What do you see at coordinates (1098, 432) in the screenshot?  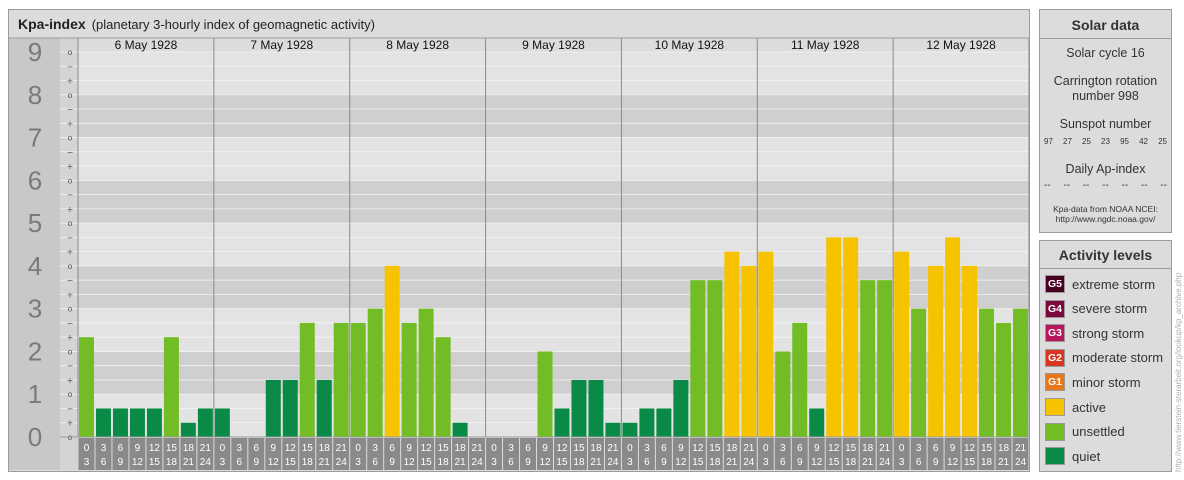 I see `legend-label: unsettled` at bounding box center [1098, 432].